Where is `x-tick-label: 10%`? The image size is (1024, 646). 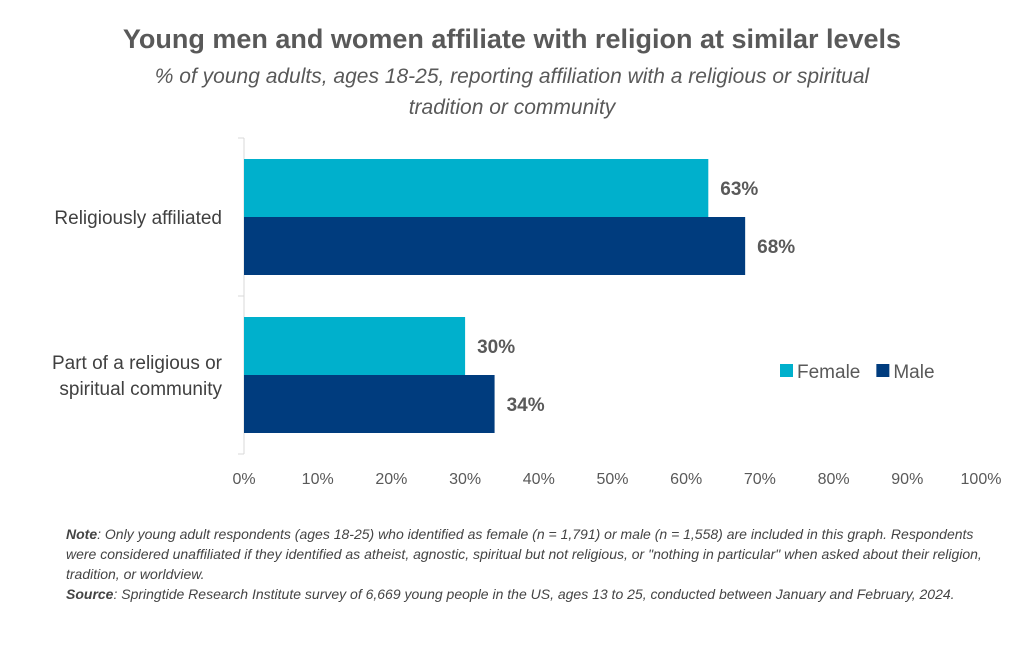 x-tick-label: 10% is located at coordinates (318, 479).